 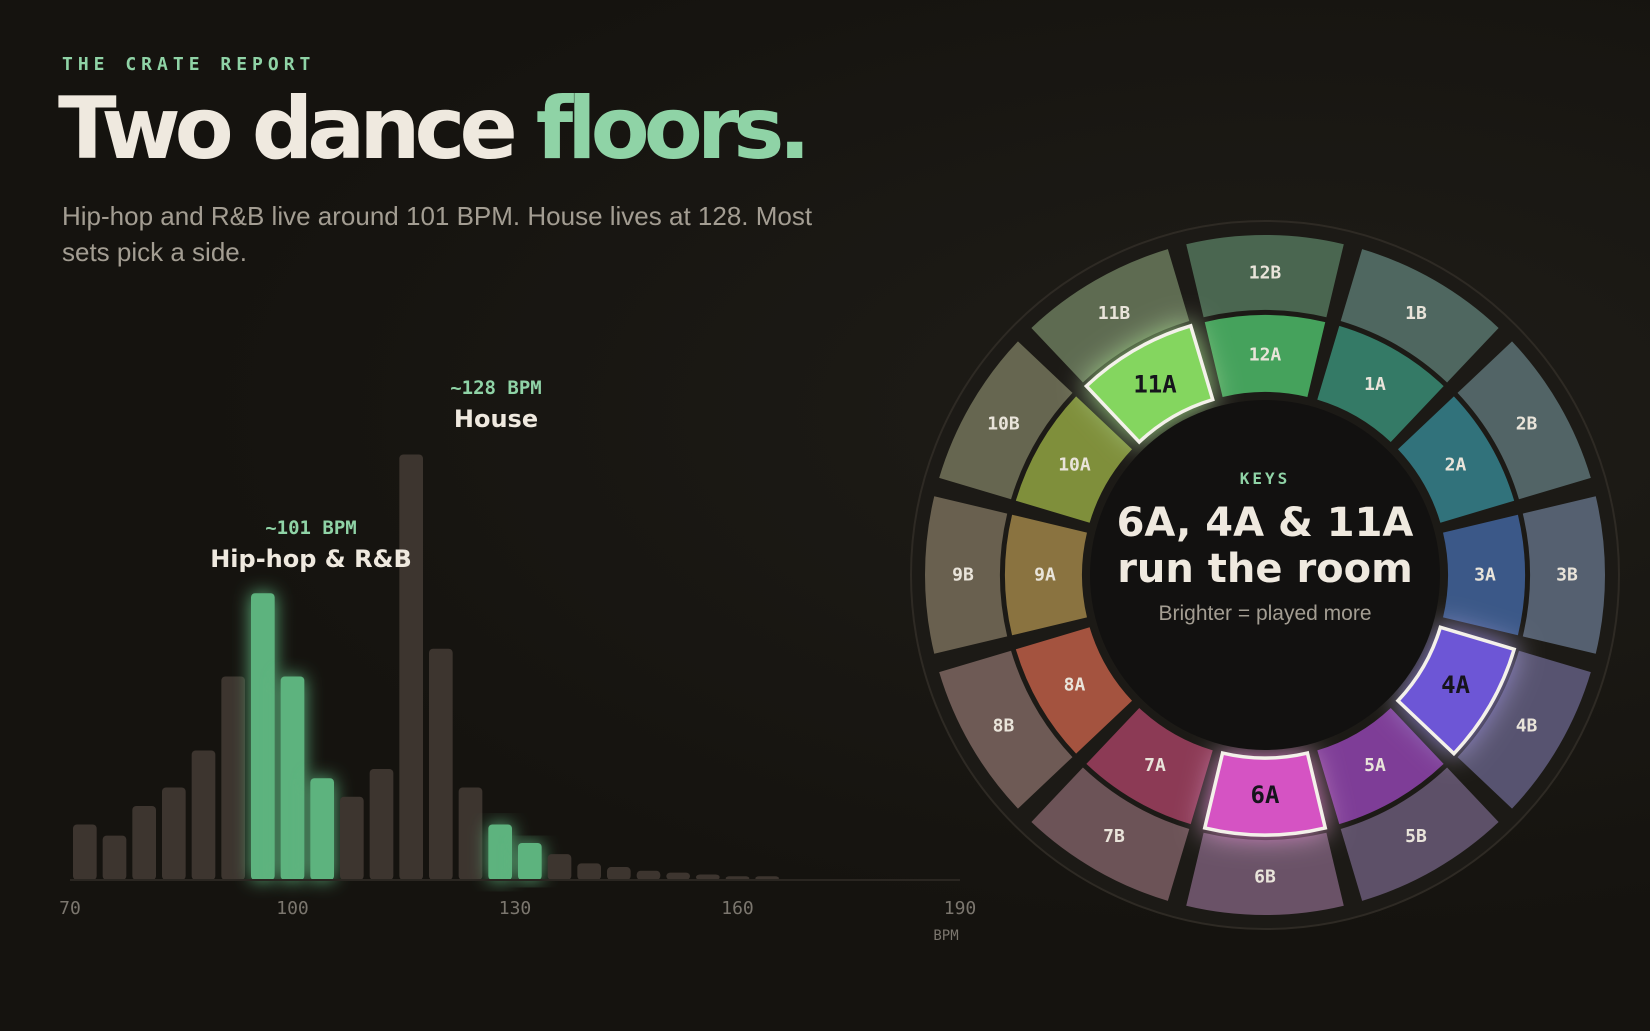 I want to click on key-label: 9B, so click(x=963, y=575).